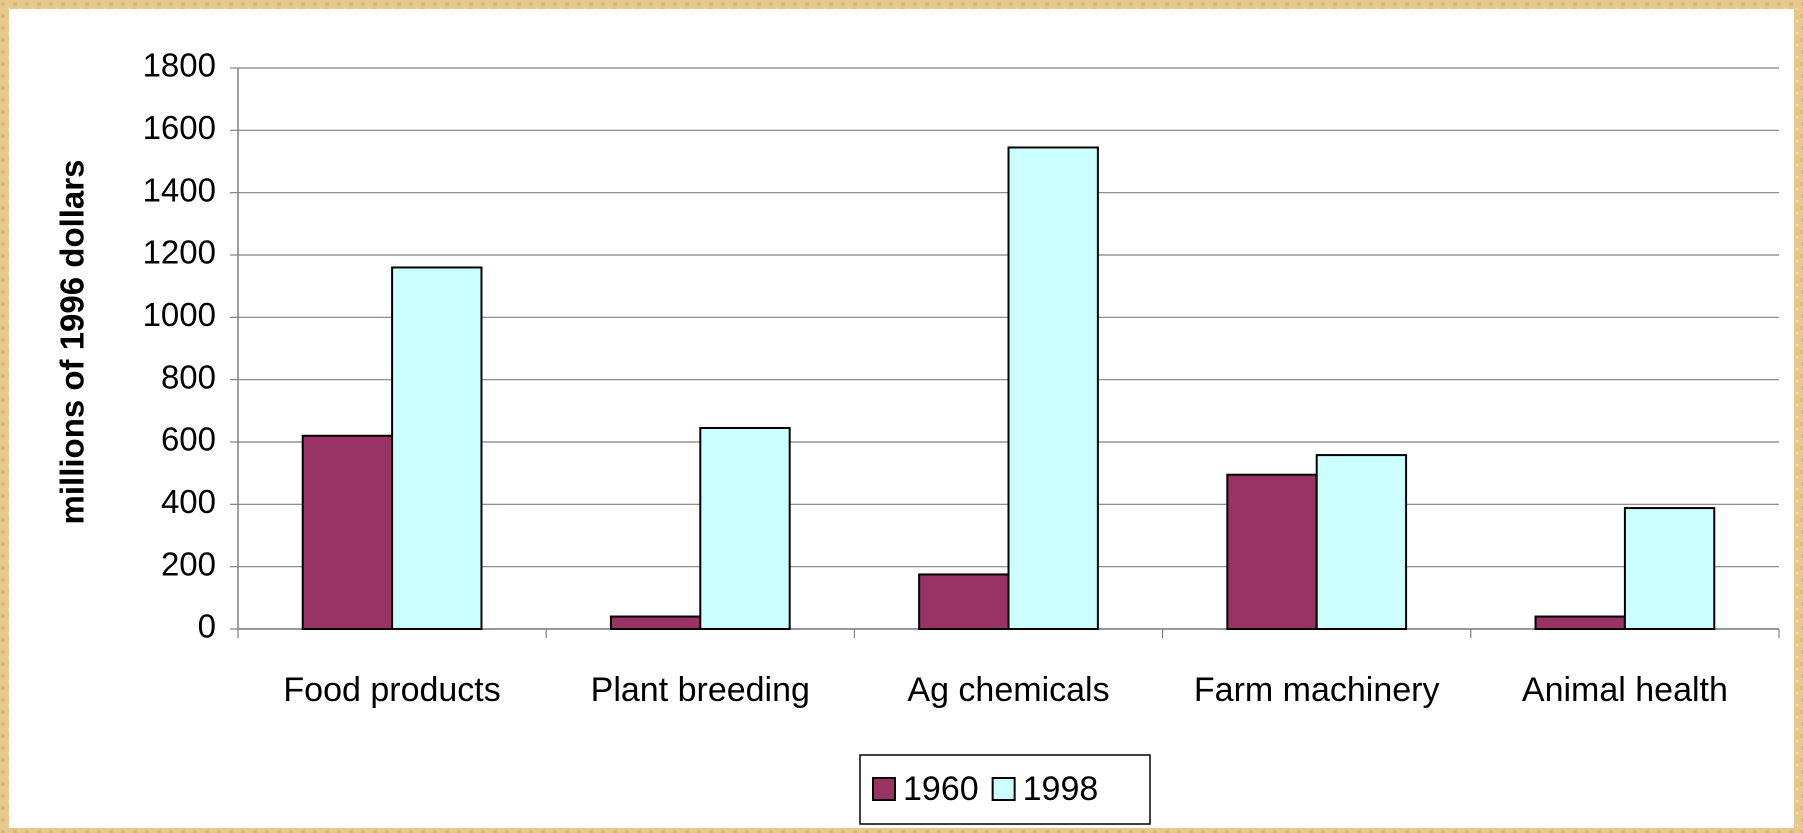  What do you see at coordinates (179, 189) in the screenshot?
I see `y-tick-label: 1400` at bounding box center [179, 189].